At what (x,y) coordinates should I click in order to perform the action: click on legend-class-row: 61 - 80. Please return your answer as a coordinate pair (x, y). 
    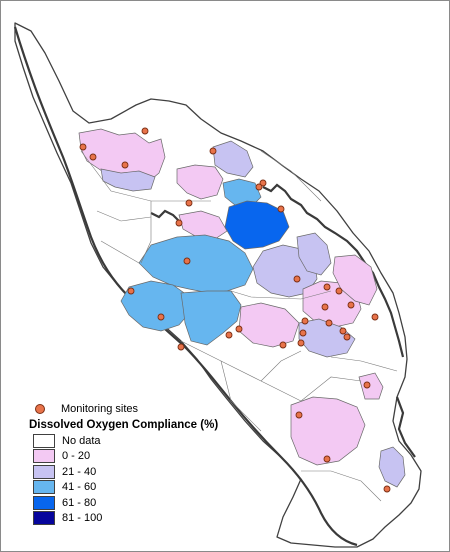
    Looking at the image, I should click on (129, 503).